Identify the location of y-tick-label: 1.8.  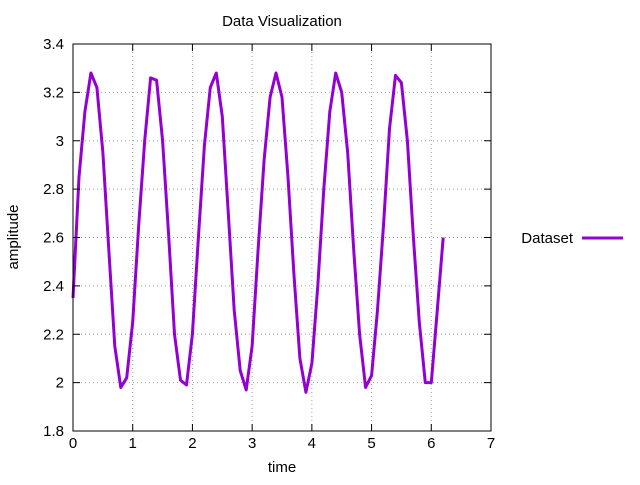
(53, 431).